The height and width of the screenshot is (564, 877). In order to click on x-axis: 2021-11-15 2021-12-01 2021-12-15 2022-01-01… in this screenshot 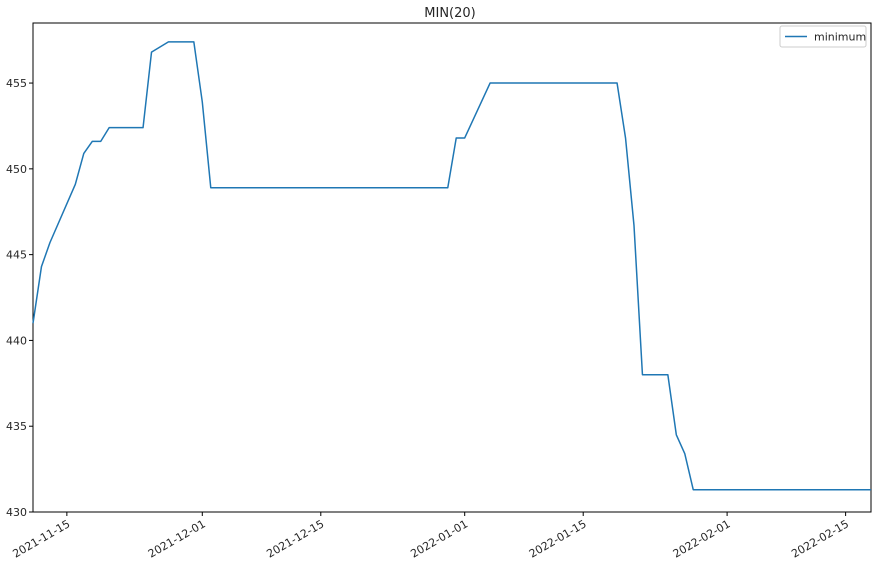, I will do `click(430, 536)`.